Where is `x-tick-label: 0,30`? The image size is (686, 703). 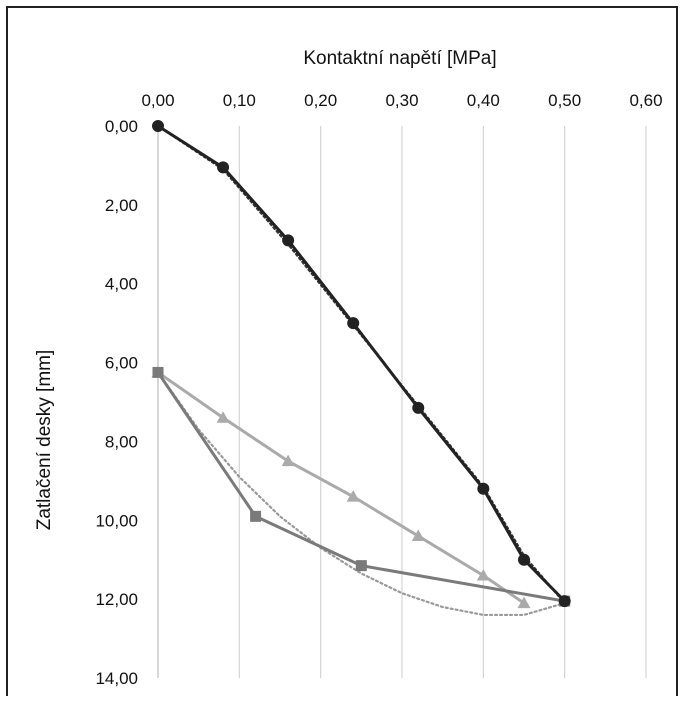
x-tick-label: 0,30 is located at coordinates (401, 100).